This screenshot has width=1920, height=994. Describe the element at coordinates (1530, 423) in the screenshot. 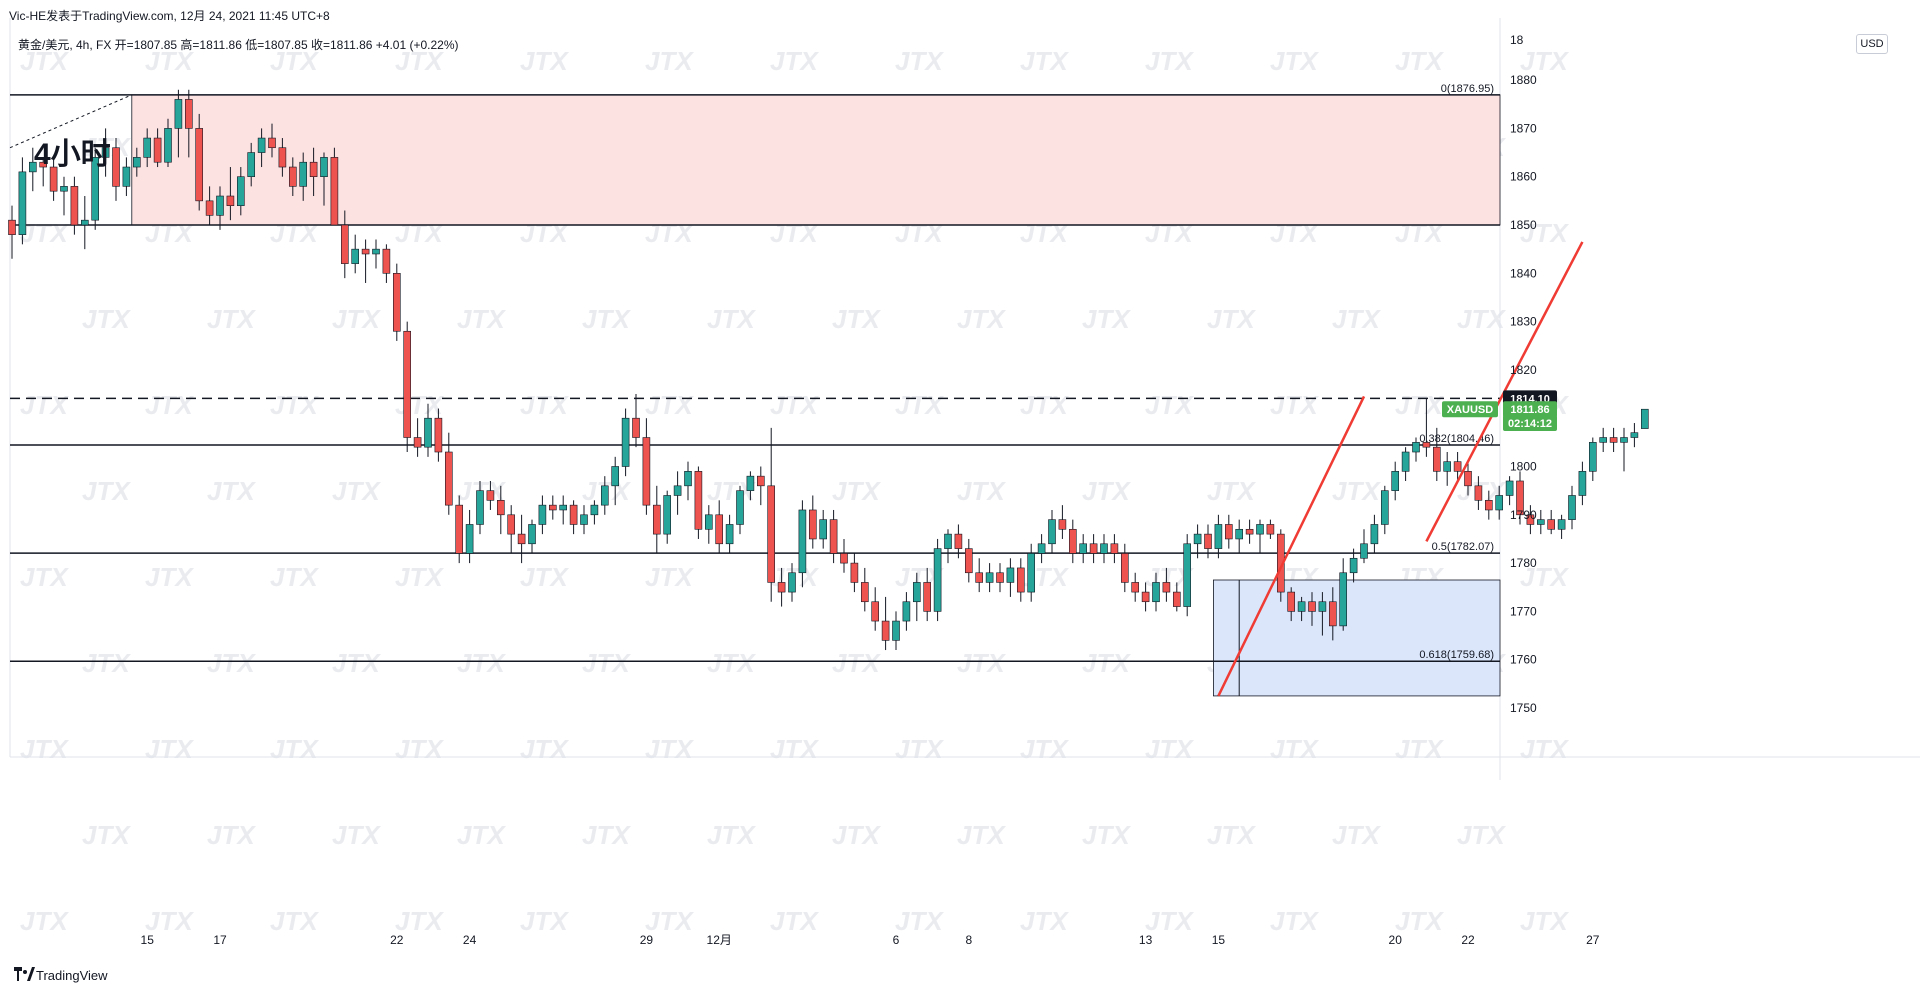

I see `current-price-tag` at that location.